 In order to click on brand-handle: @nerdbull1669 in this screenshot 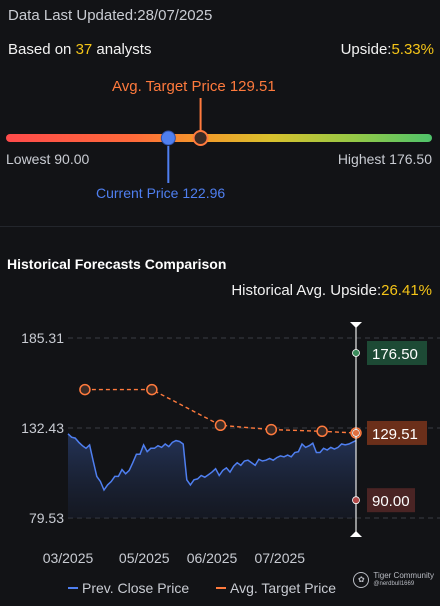, I will do `click(394, 584)`.